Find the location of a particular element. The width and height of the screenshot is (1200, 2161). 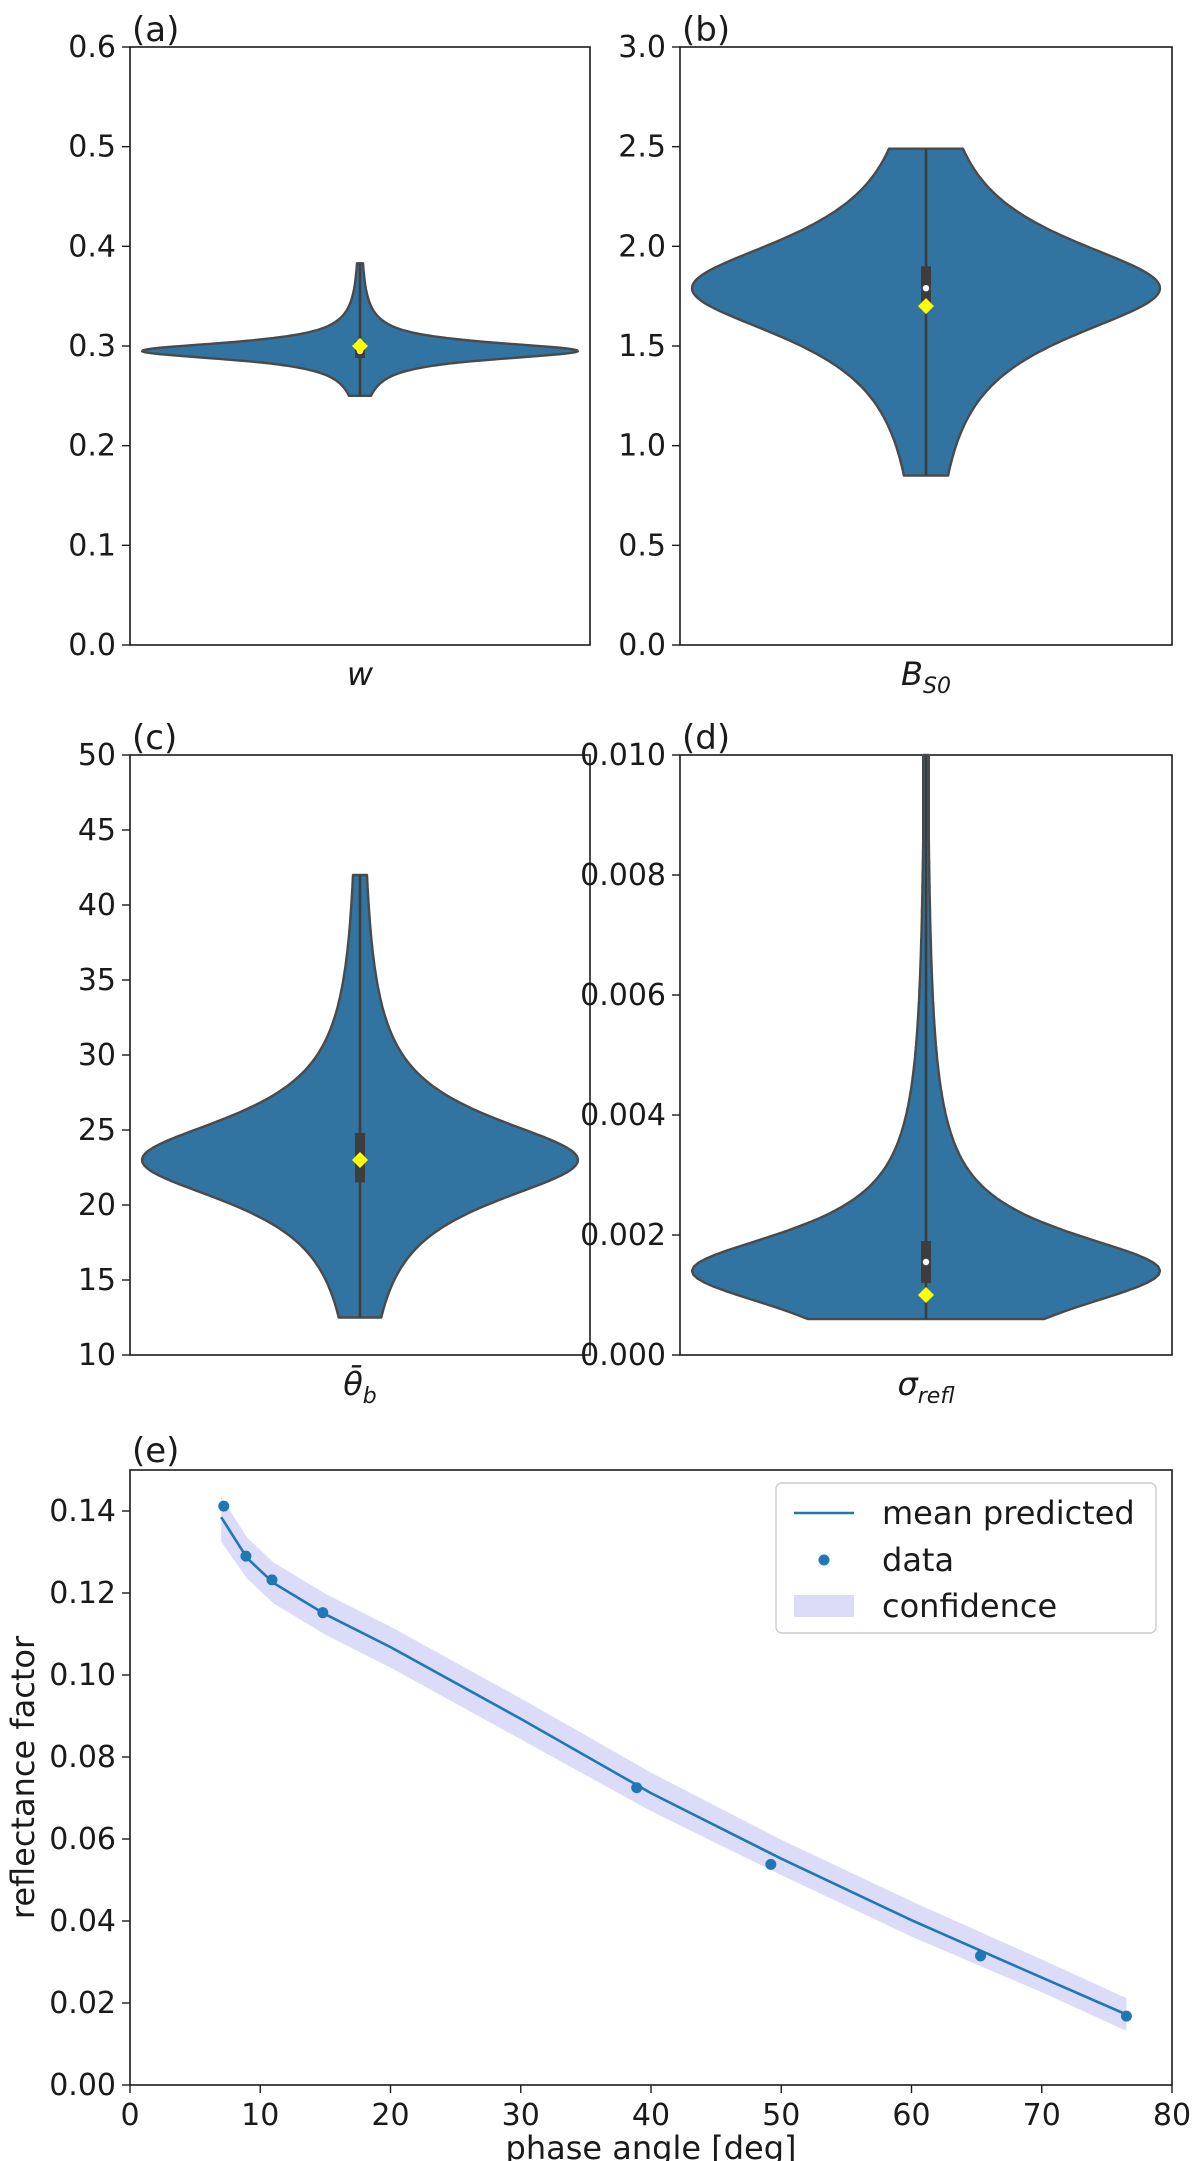

y-tick-label: 0.14 is located at coordinates (82, 1511).